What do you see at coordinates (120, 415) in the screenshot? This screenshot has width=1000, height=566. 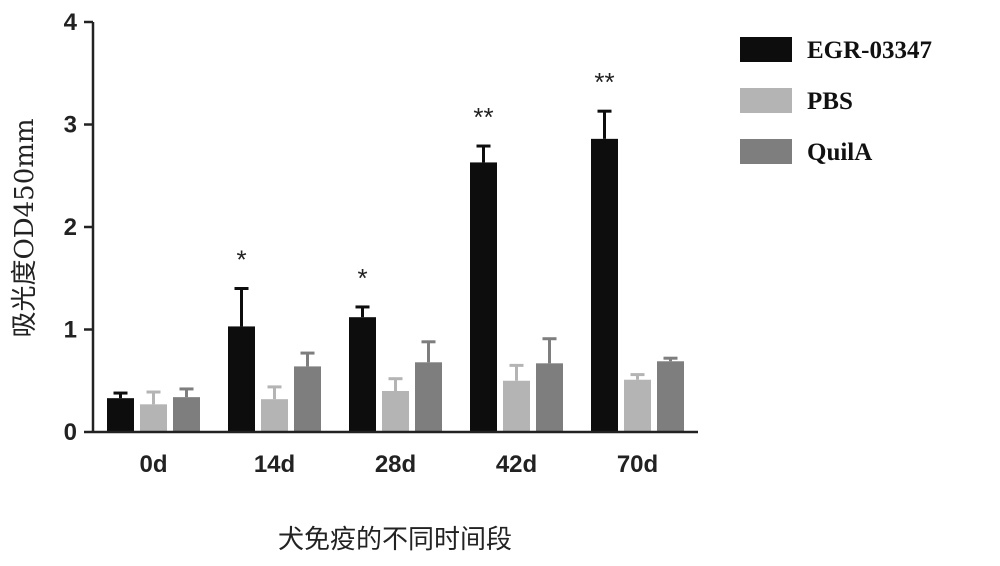 I see `bar-egr-03347-0d` at bounding box center [120, 415].